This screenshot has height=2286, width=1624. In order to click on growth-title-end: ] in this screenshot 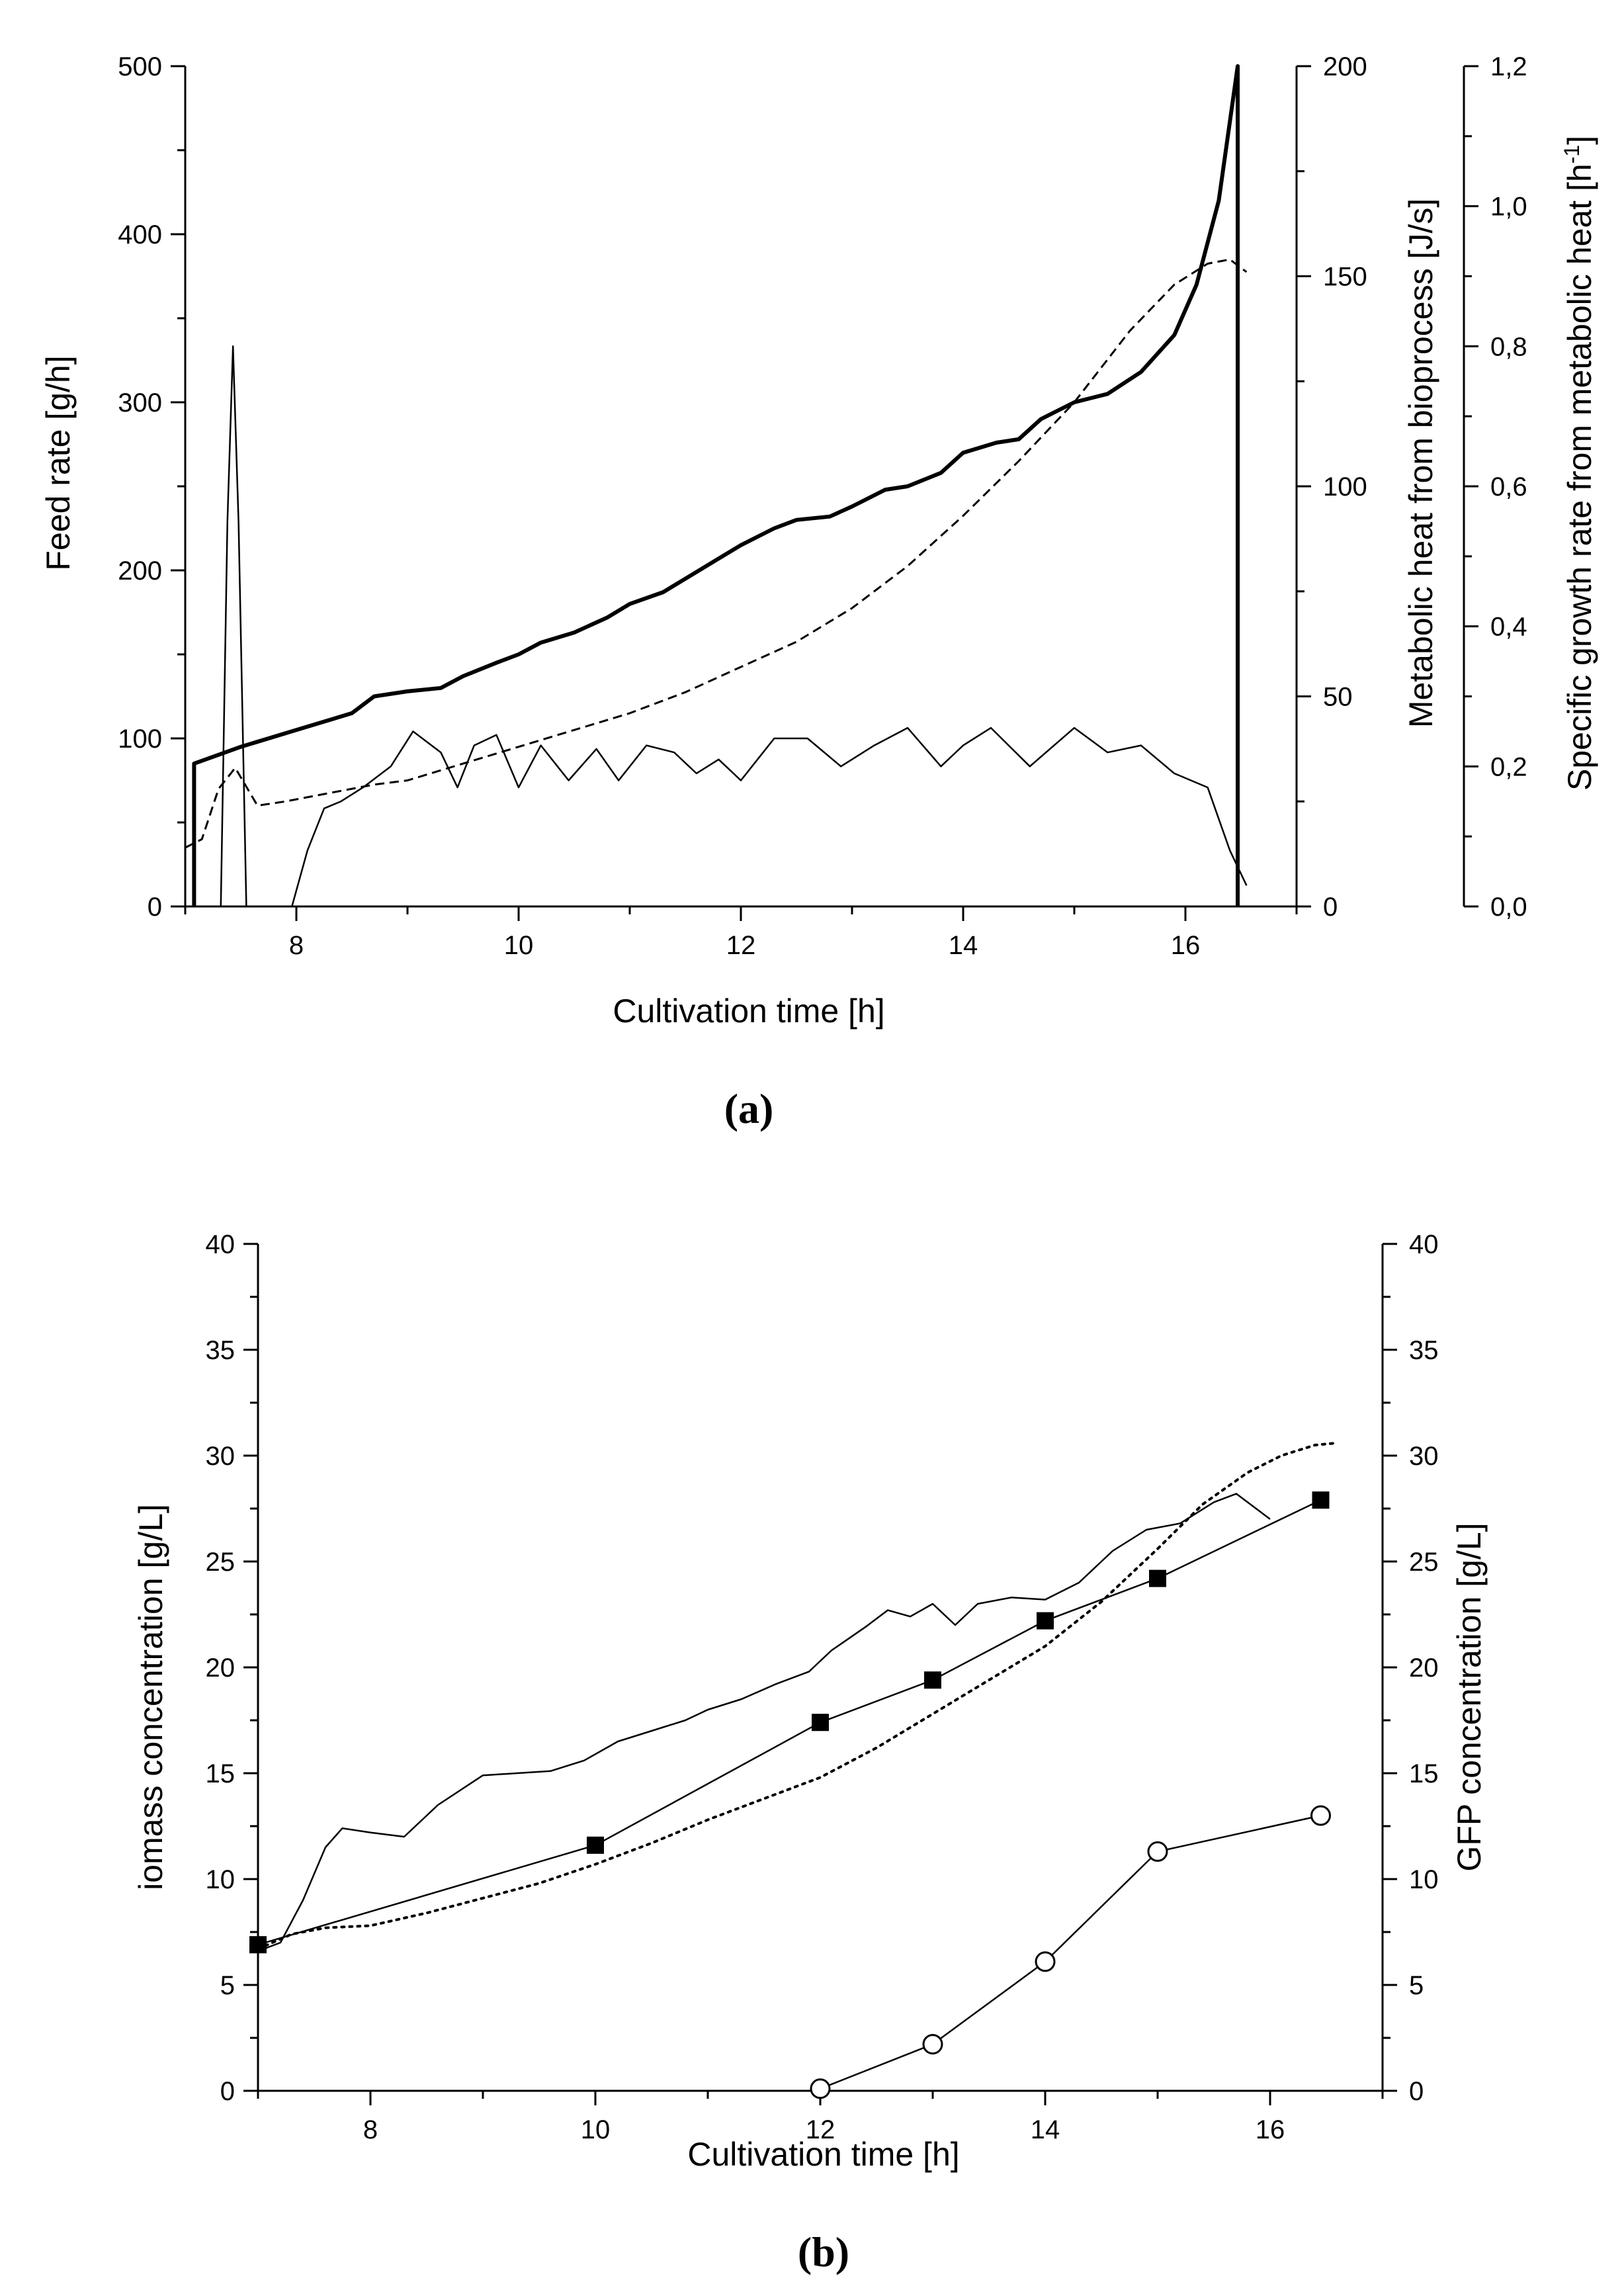, I will do `click(1579, 140)`.